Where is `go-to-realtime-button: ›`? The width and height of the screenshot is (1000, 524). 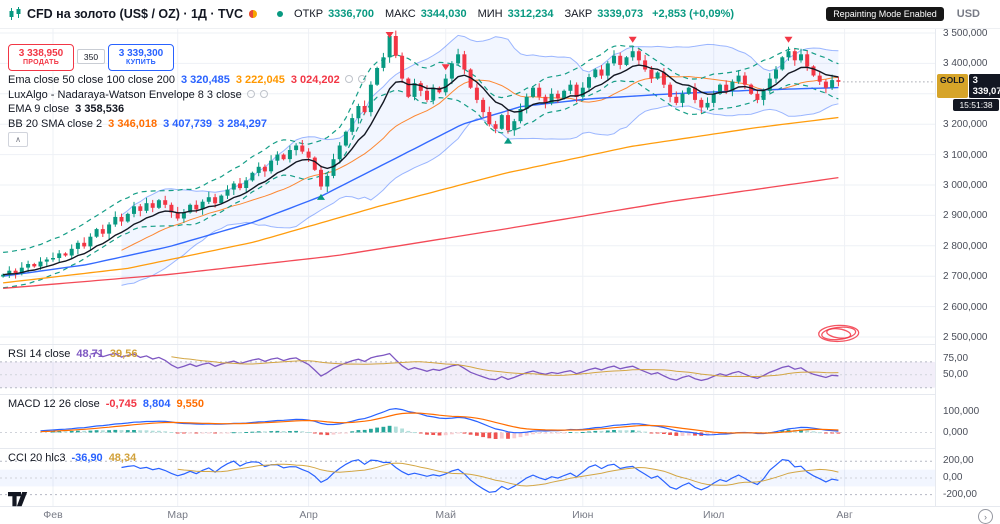
go-to-realtime-button: › is located at coordinates (985, 516).